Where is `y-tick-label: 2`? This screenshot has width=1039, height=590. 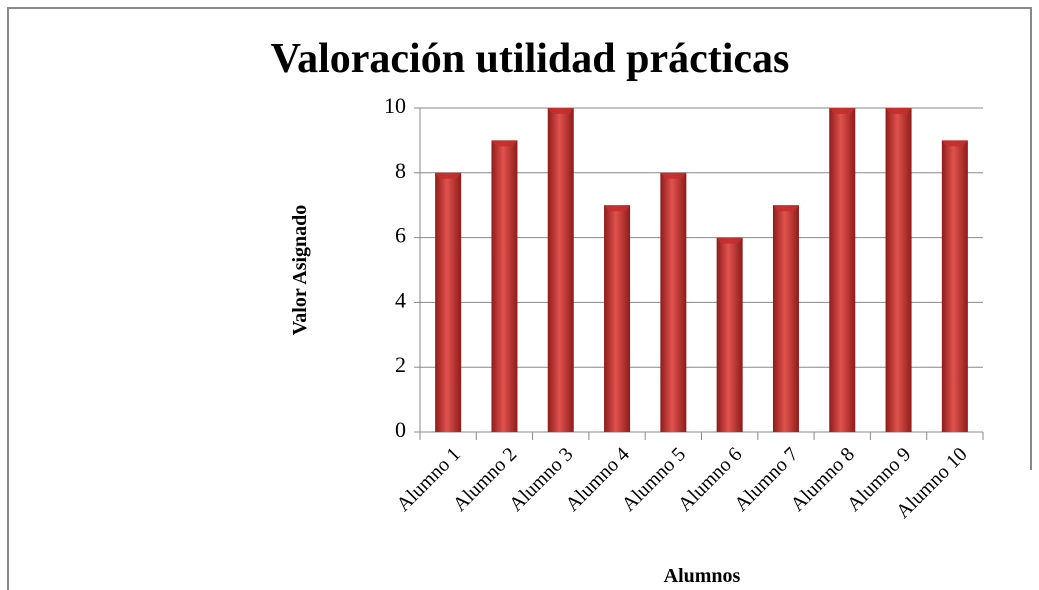
y-tick-label: 2 is located at coordinates (400, 364).